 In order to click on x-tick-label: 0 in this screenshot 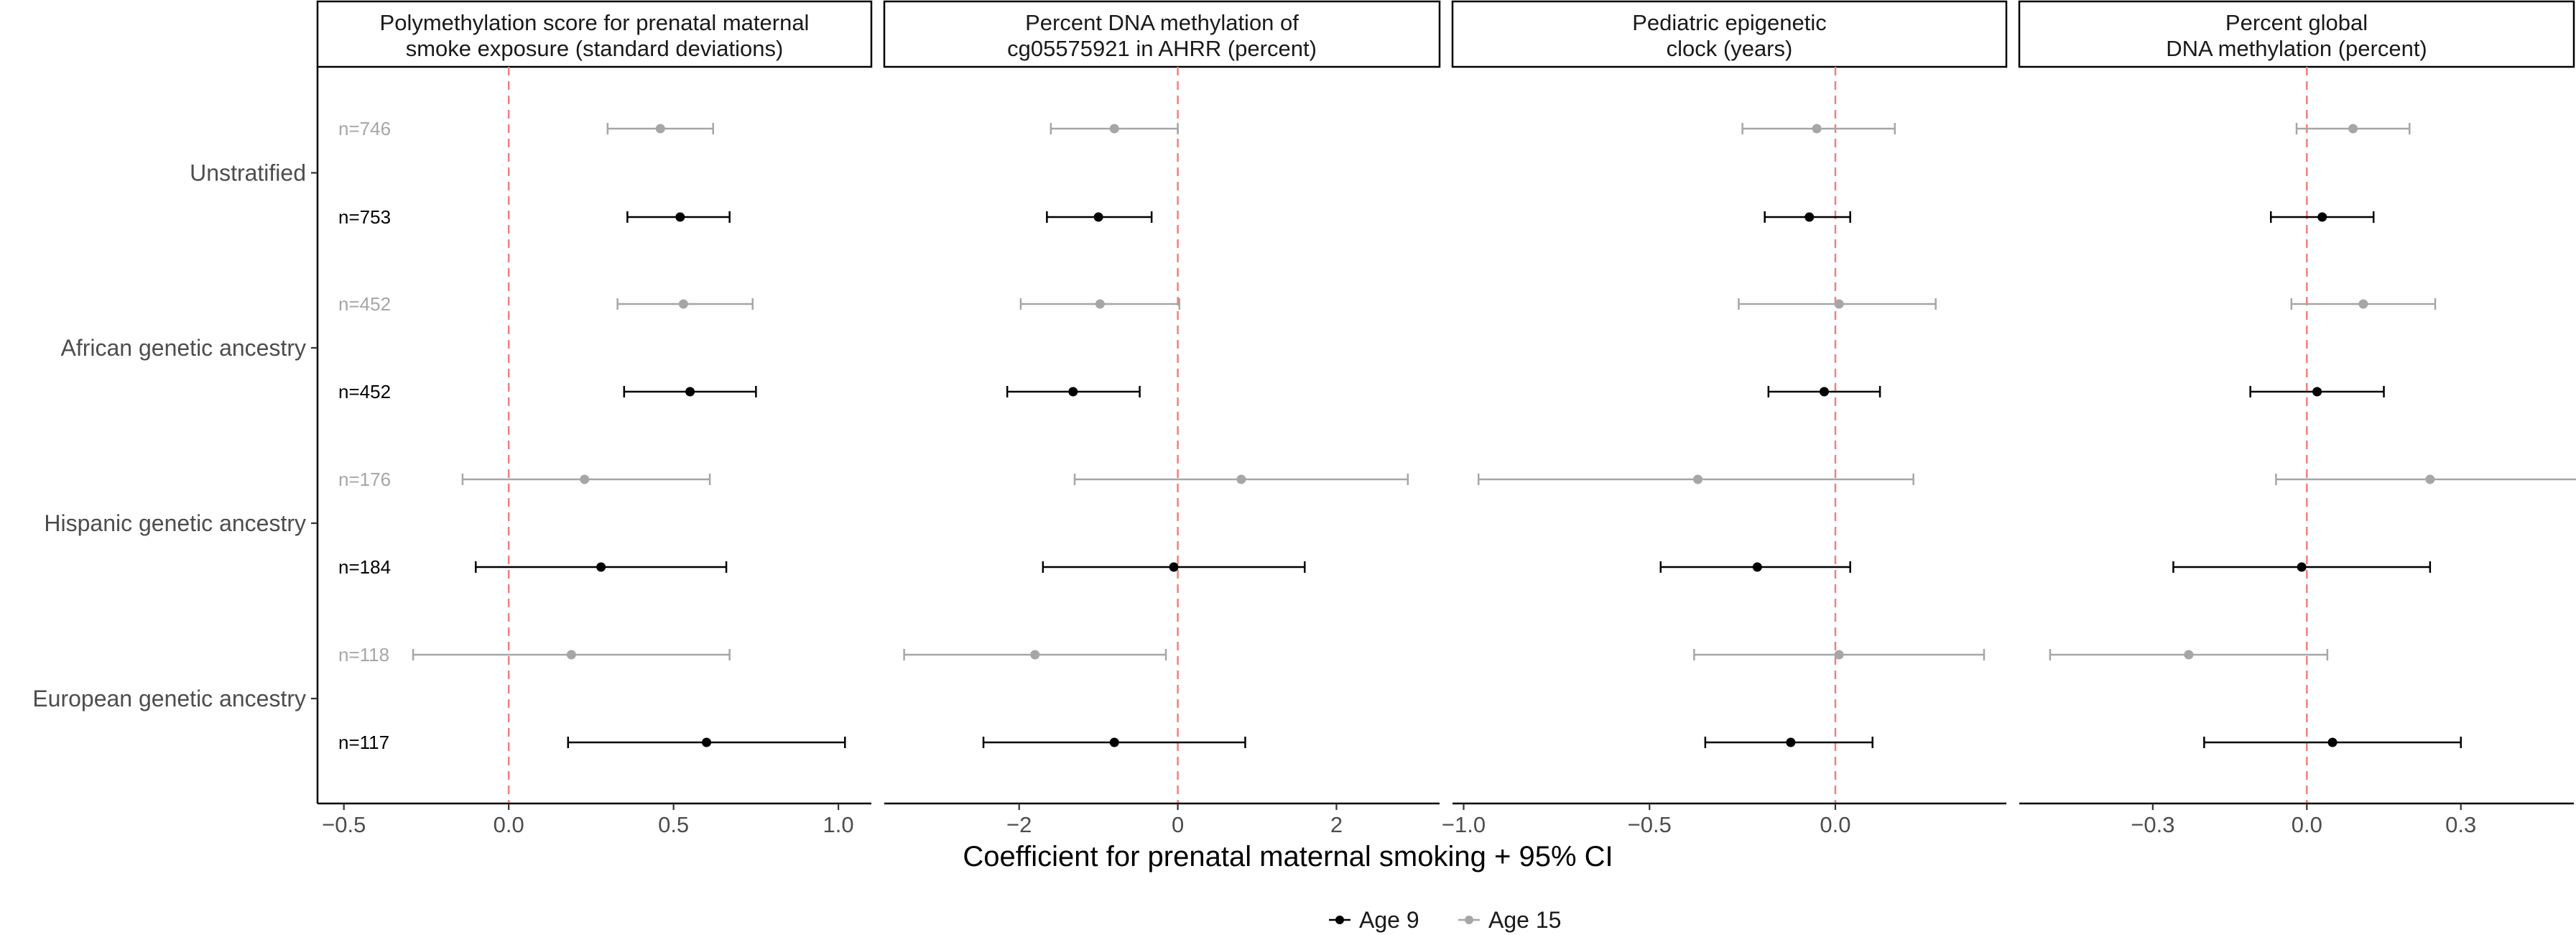, I will do `click(1178, 824)`.